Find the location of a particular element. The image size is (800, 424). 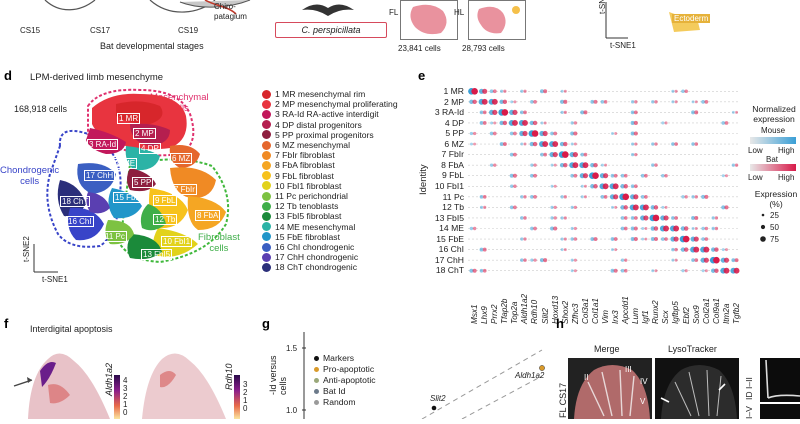

legend-item: 12 Tb tenoblasts is located at coordinates (300, 206).